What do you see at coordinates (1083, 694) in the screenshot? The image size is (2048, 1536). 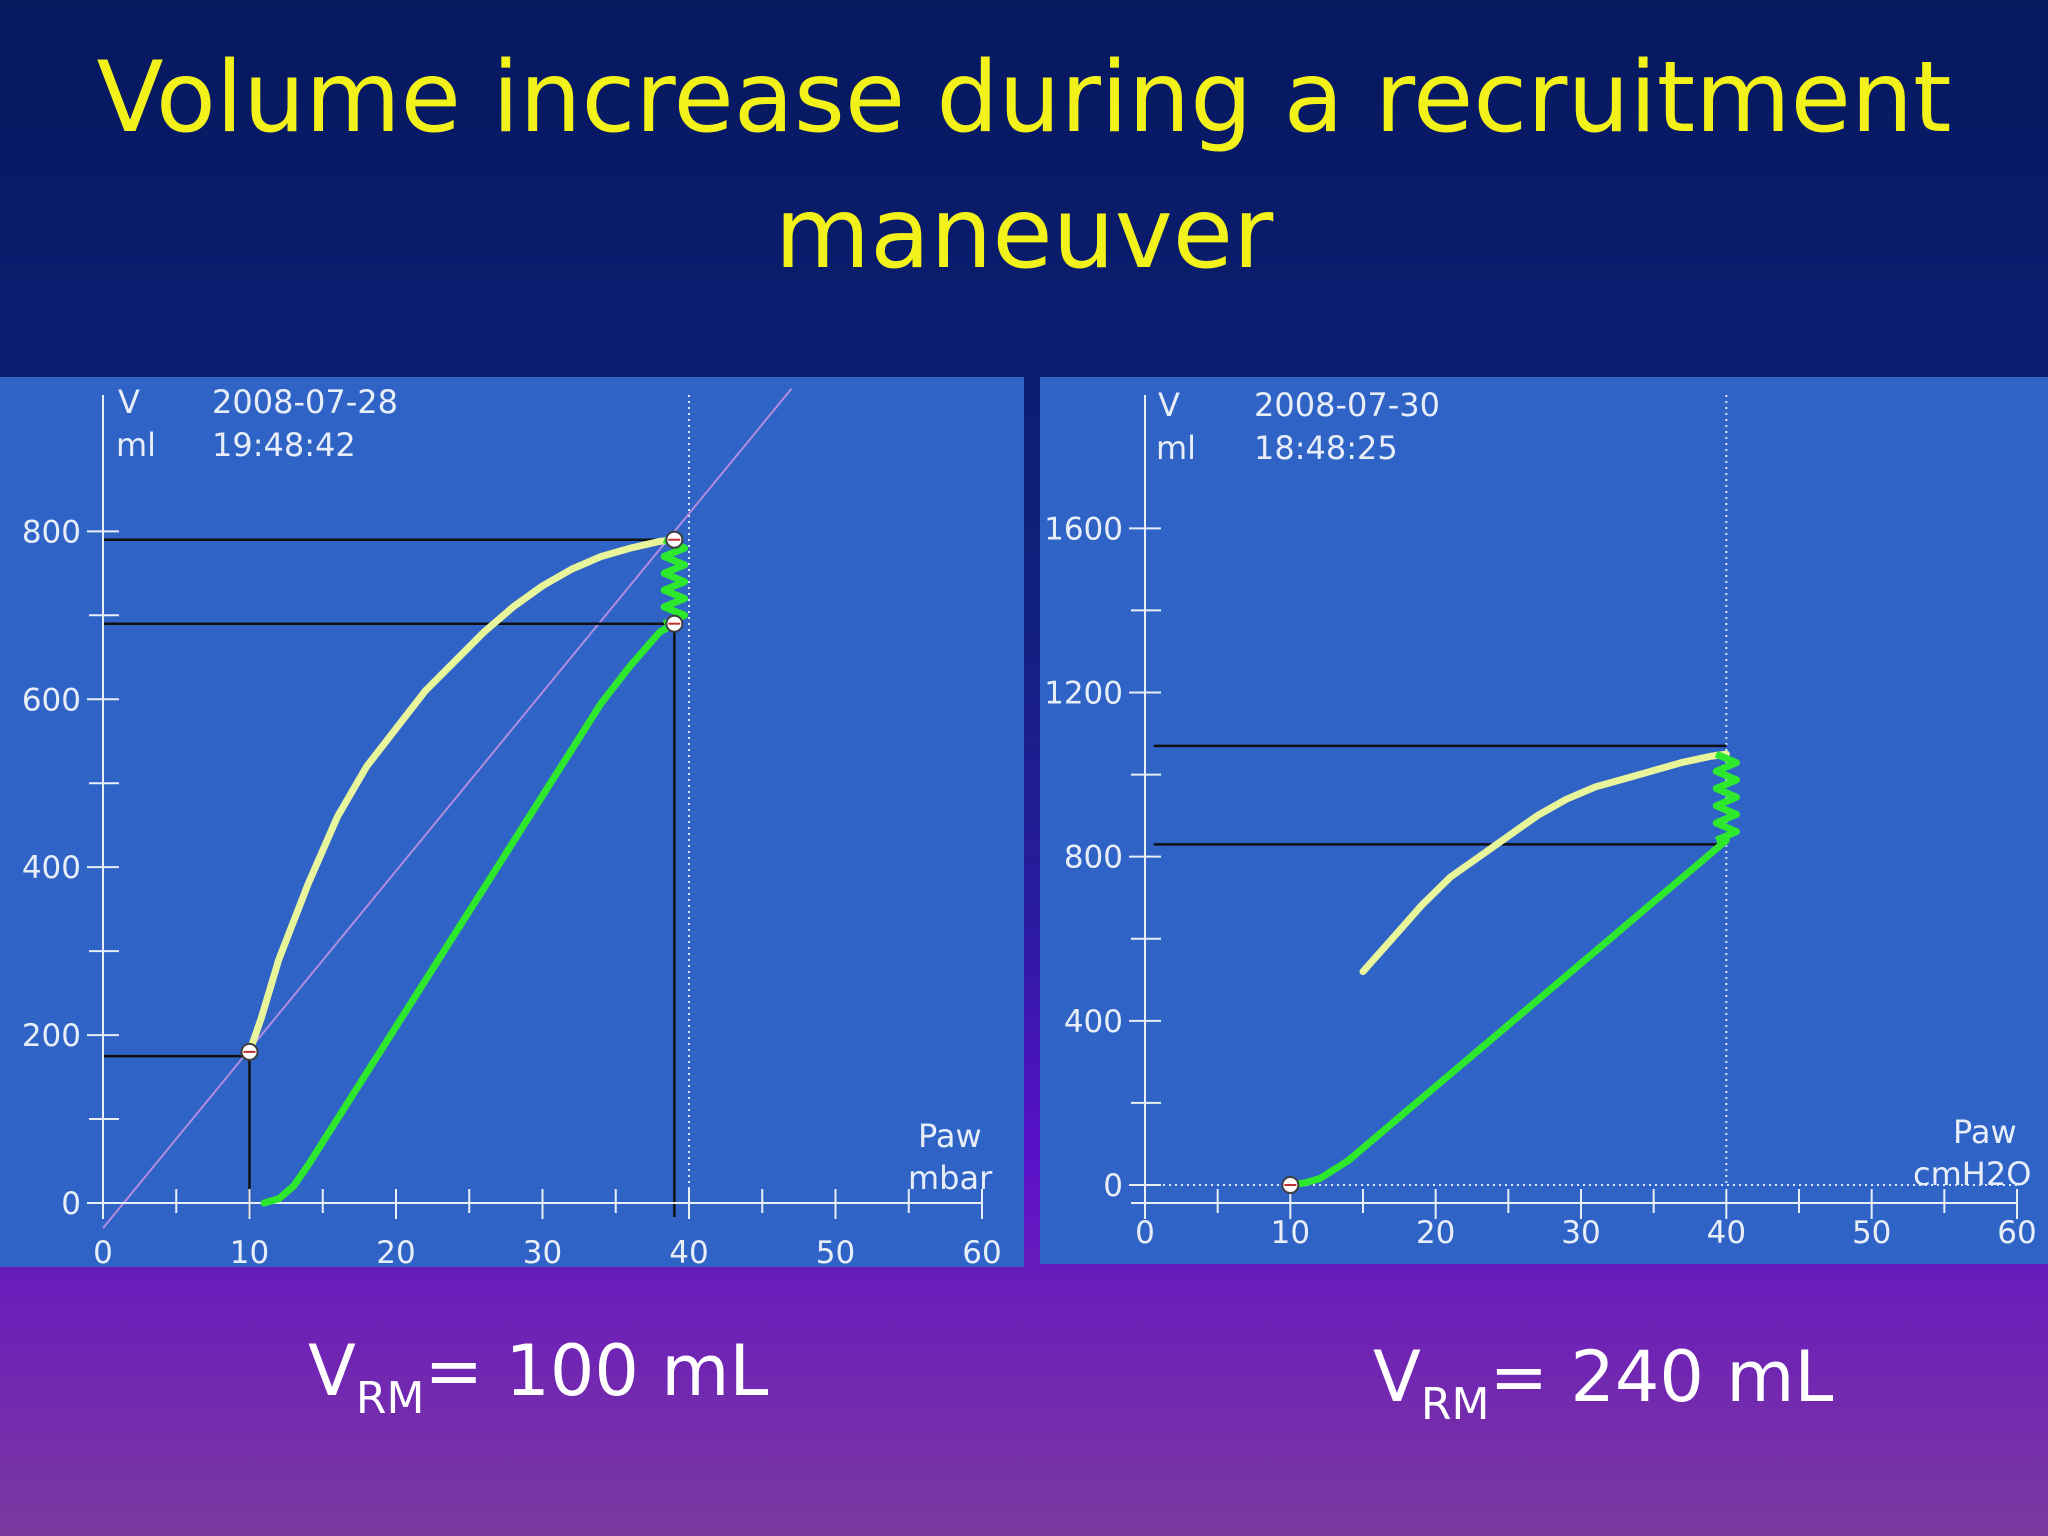 I see `y-tick-label: 1200` at bounding box center [1083, 694].